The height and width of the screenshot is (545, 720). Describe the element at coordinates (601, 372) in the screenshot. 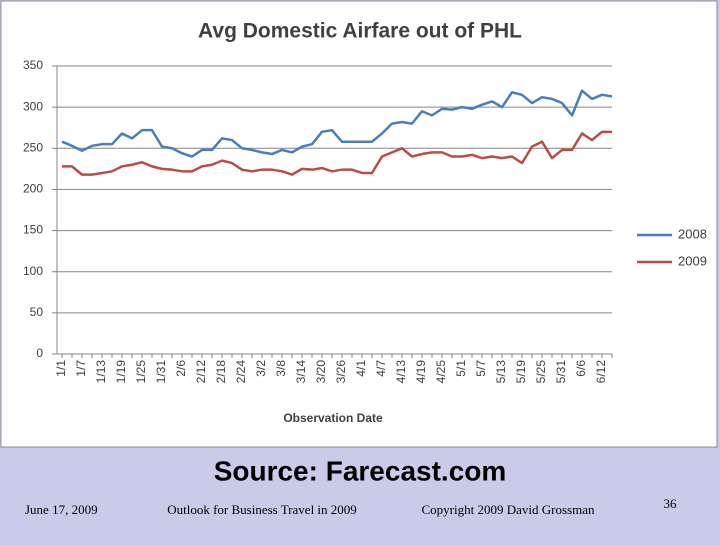

I see `x-tick-label: 6/12` at that location.